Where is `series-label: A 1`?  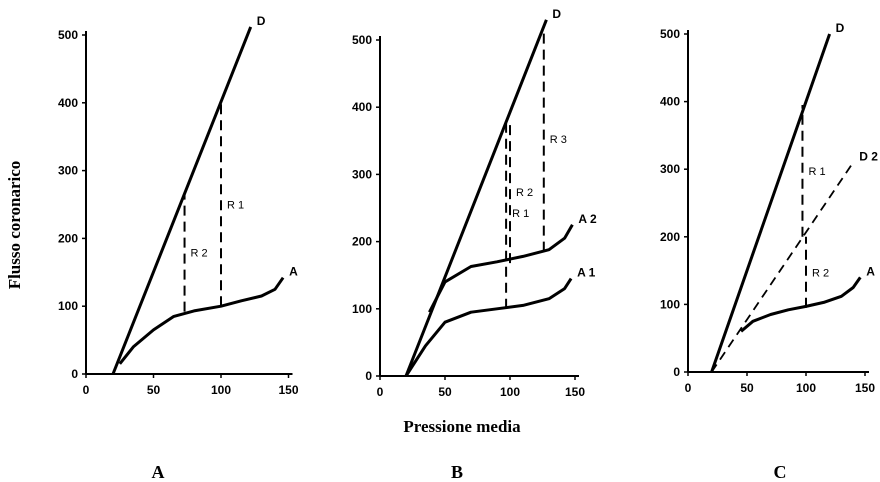 series-label: A 1 is located at coordinates (586, 273).